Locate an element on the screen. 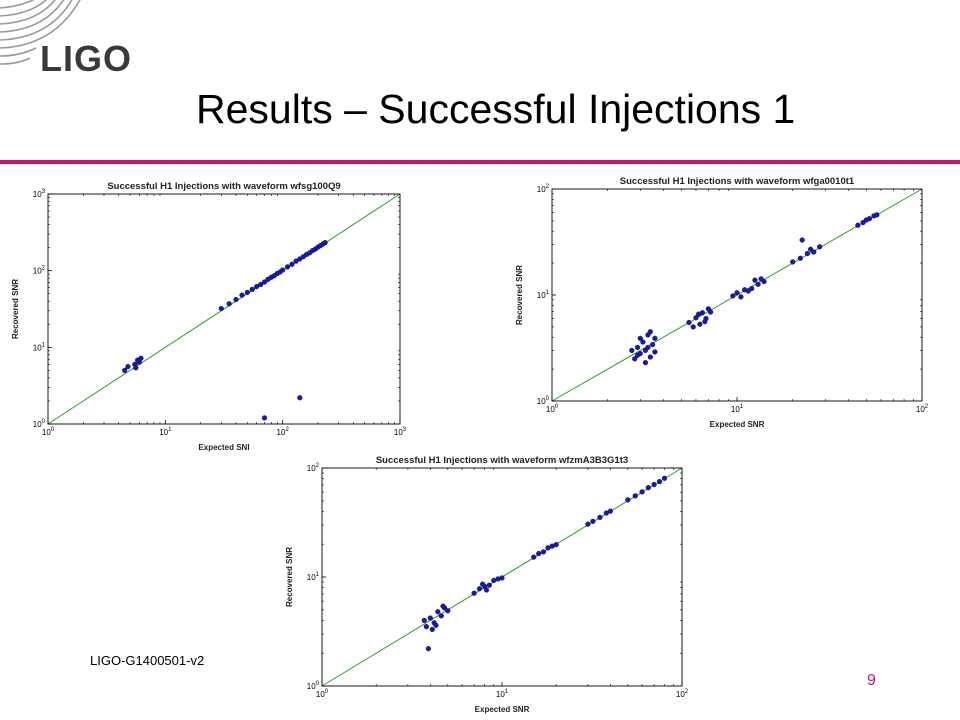 This screenshot has height=720, width=960. x-tick-label: 10² is located at coordinates (922, 409).